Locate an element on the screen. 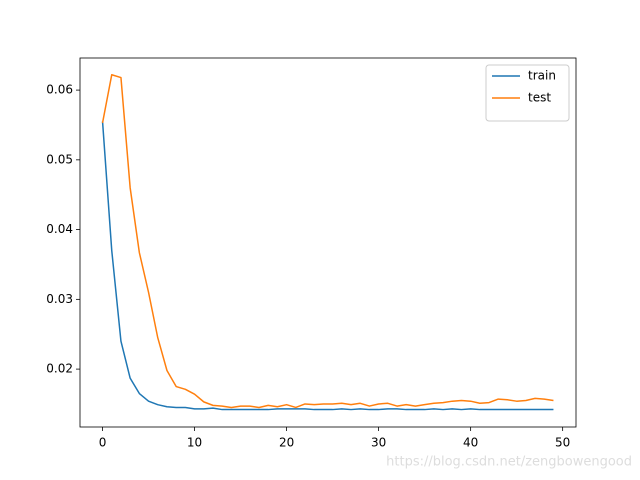 This screenshot has width=640, height=480. x-tick-label: 50 is located at coordinates (562, 443).